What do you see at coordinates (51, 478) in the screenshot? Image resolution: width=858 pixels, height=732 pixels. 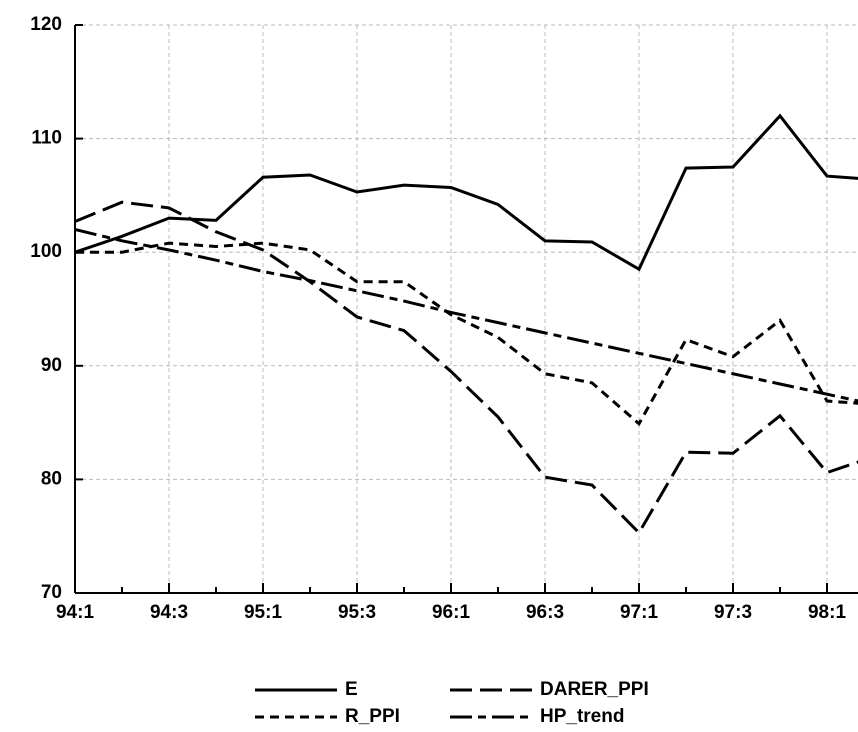 I see `y-tick-label: 80` at bounding box center [51, 478].